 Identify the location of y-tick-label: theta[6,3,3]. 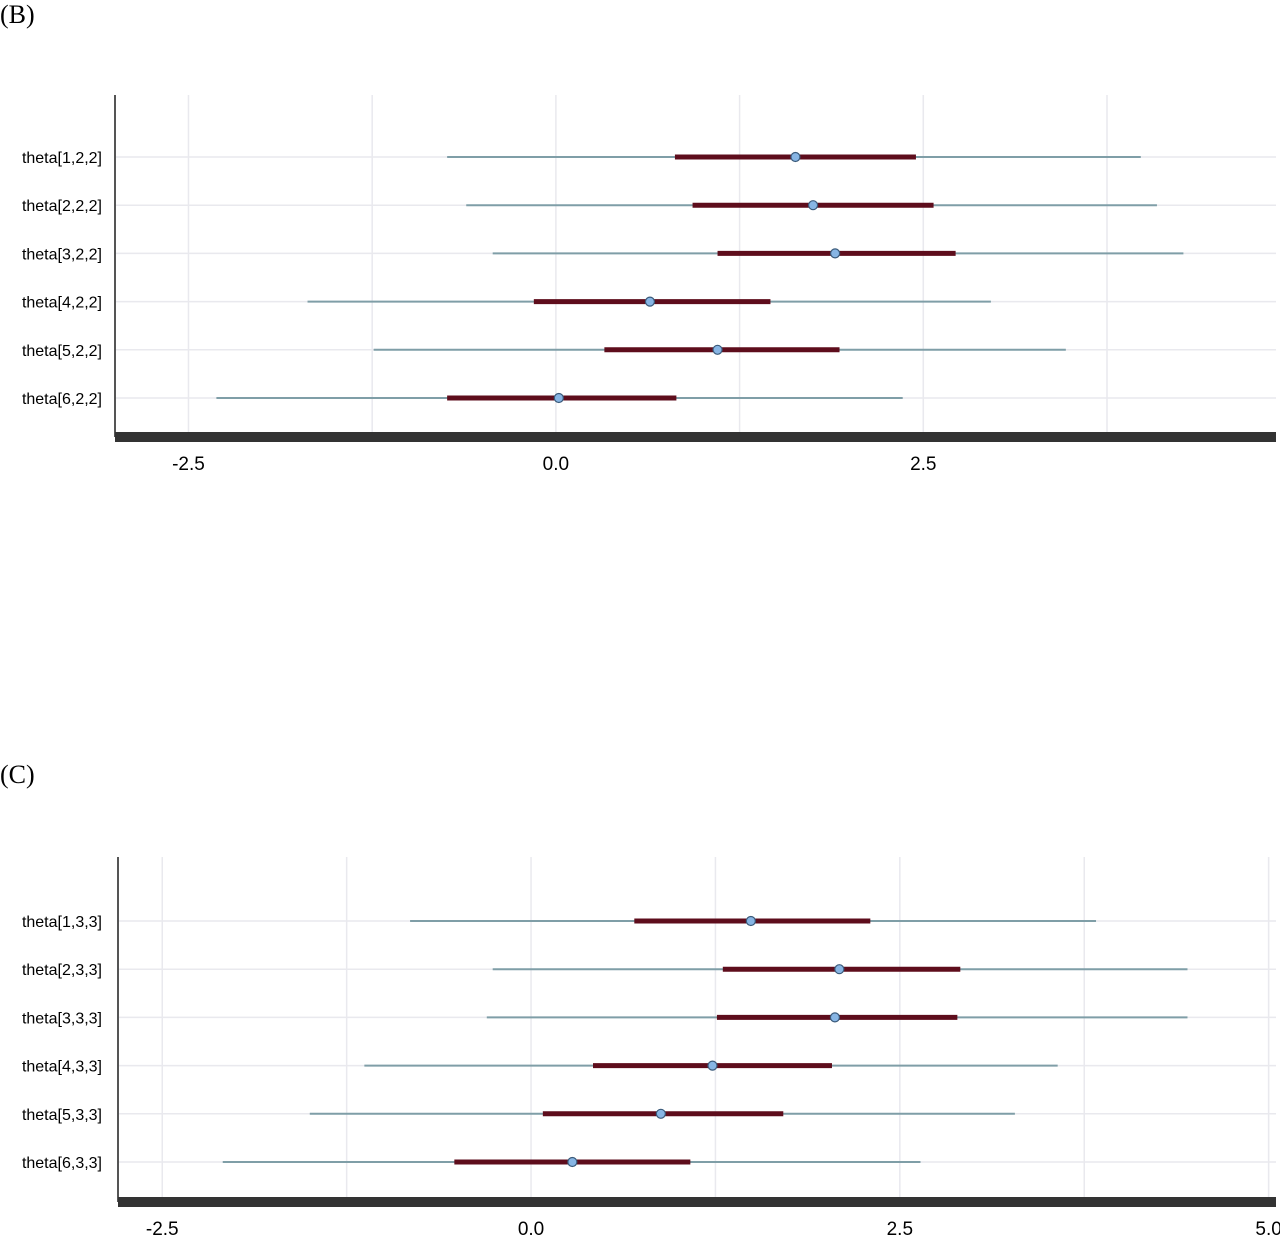
(62, 1163).